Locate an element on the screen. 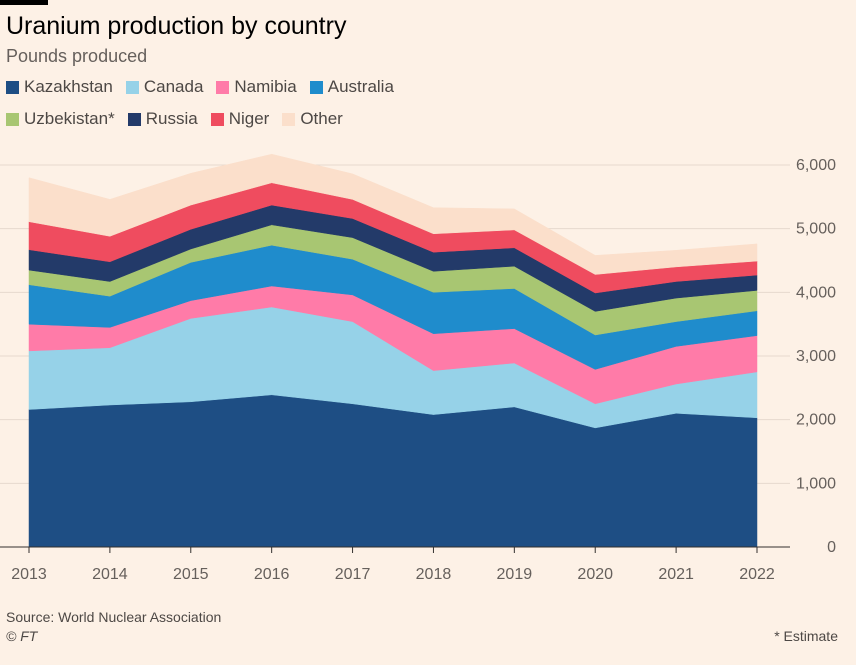 The width and height of the screenshot is (856, 665). y-tick-label: 1,000 is located at coordinates (816, 483).